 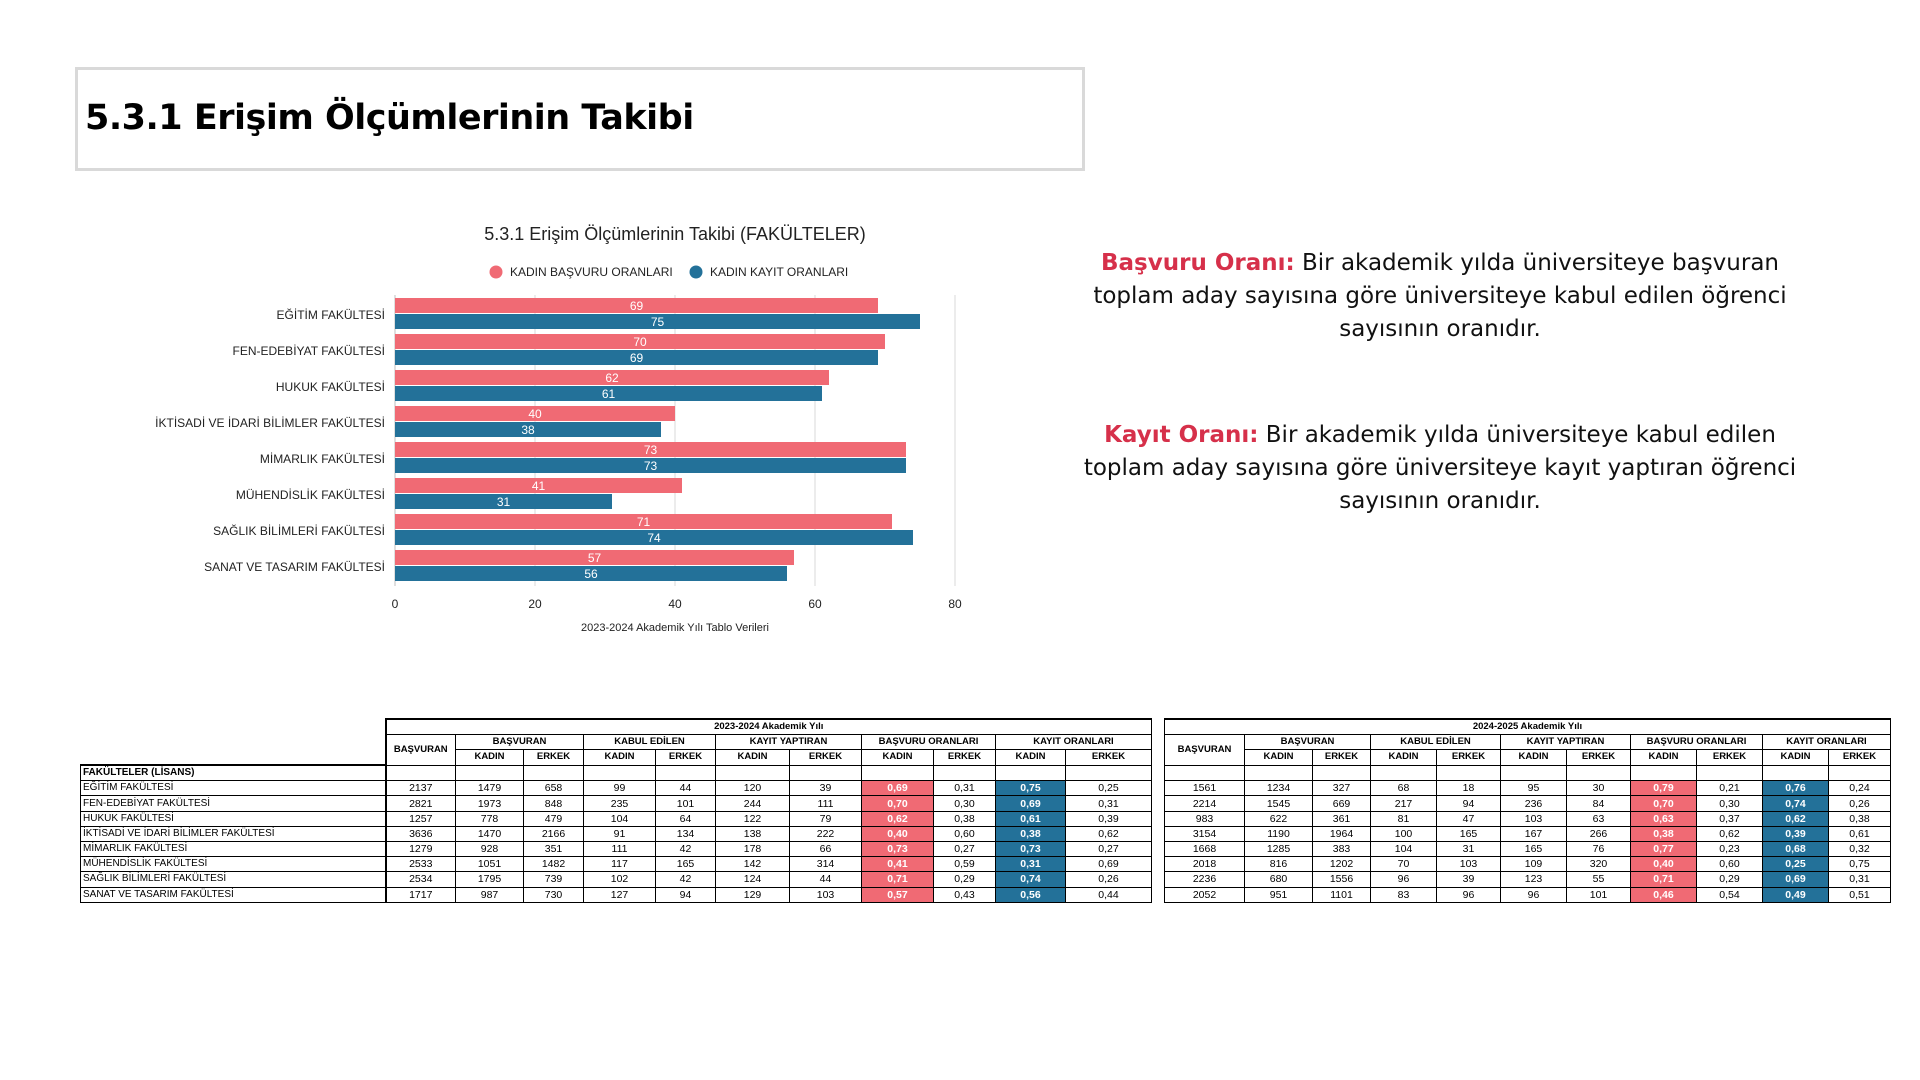 What do you see at coordinates (1403, 879) in the screenshot?
I see `count-cell: 96` at bounding box center [1403, 879].